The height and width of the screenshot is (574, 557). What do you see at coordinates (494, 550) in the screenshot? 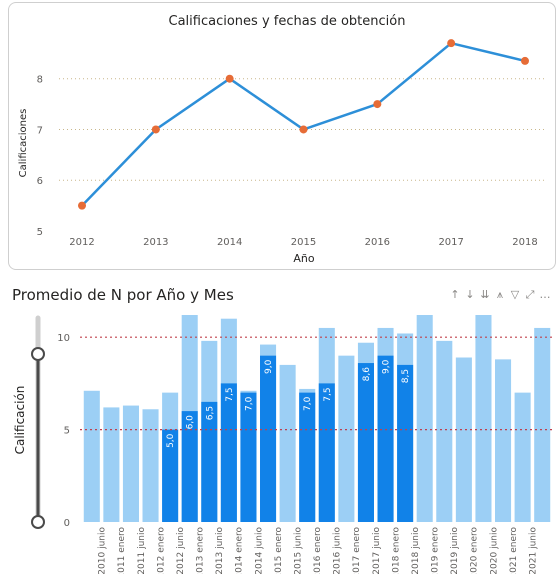
I see `x-tick-label: 2020 junio` at bounding box center [494, 550].